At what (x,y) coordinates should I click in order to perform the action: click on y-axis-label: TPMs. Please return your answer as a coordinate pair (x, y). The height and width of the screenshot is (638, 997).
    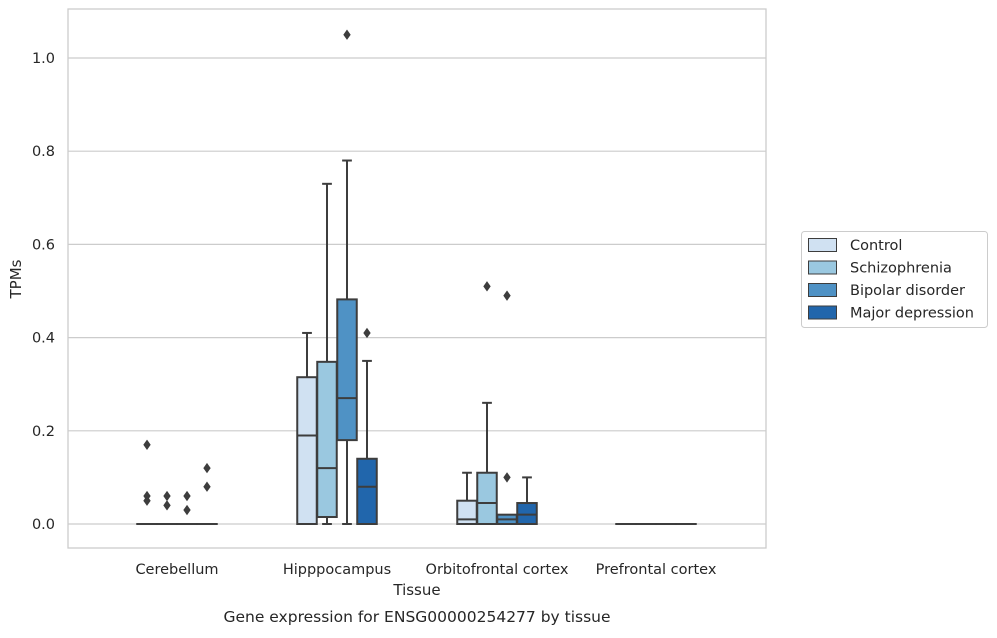
    Looking at the image, I should click on (16, 279).